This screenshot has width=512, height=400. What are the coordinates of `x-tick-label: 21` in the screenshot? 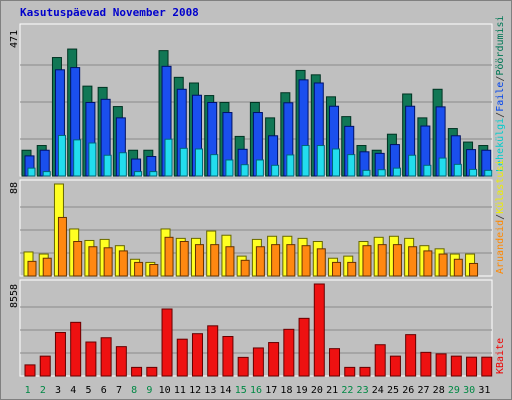 It's located at (332, 390).